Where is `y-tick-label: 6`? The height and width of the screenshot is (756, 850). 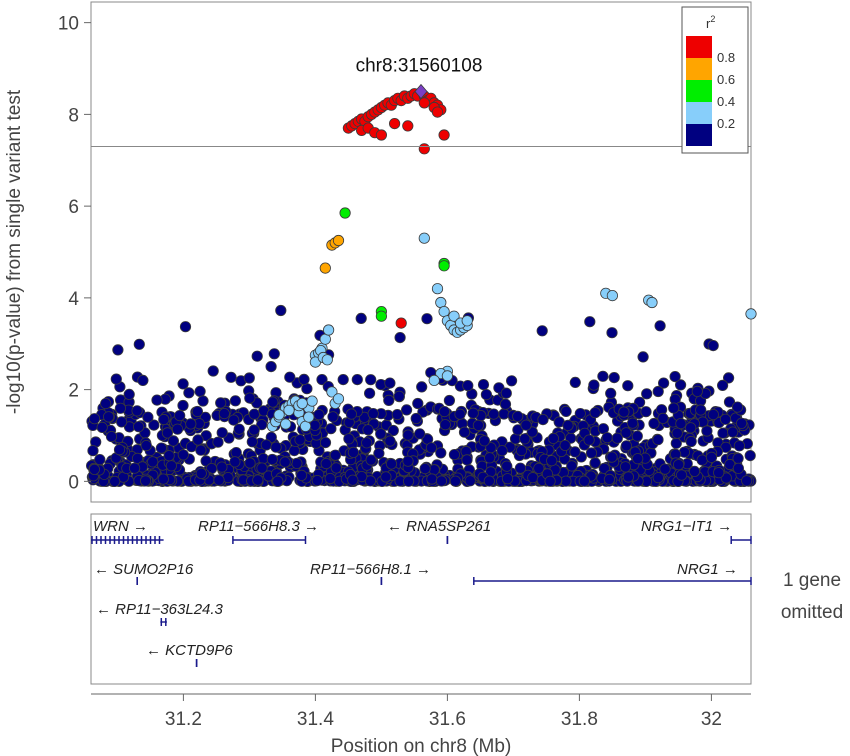 y-tick-label: 6 is located at coordinates (73, 207).